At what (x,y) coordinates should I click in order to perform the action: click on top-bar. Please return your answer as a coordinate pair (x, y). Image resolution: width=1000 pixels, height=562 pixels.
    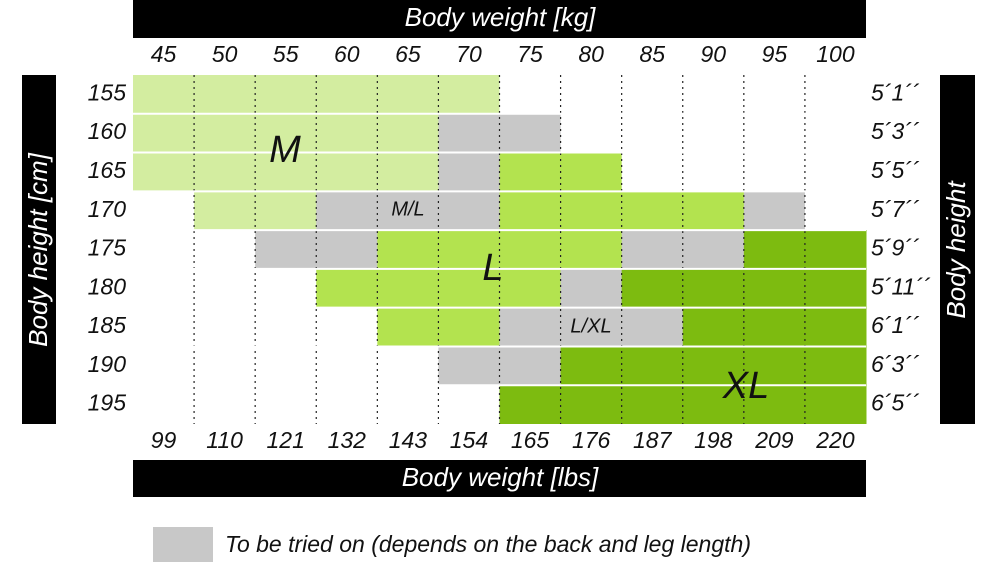
    Looking at the image, I should click on (499, 19).